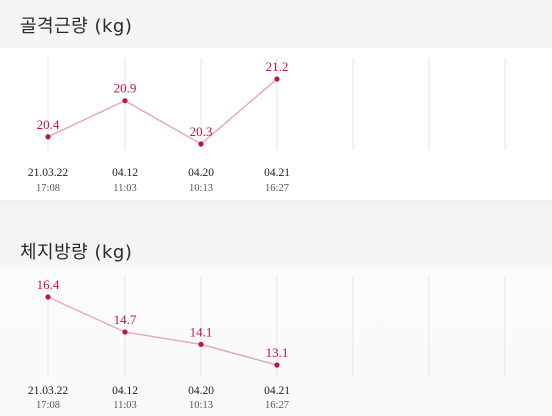 The width and height of the screenshot is (552, 416). Describe the element at coordinates (48, 188) in the screenshot. I see `skeletal-muscle-x-time-0: 17:08` at that location.